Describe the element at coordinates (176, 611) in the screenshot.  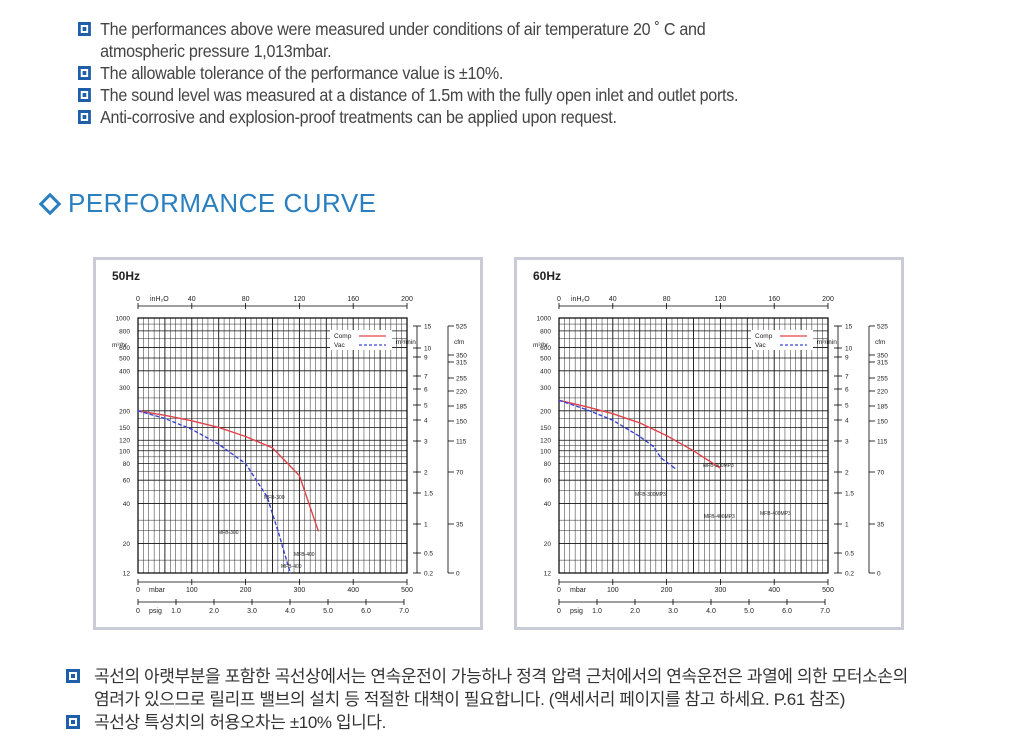
I see `psig-axis-tick-label: 1.0` at that location.